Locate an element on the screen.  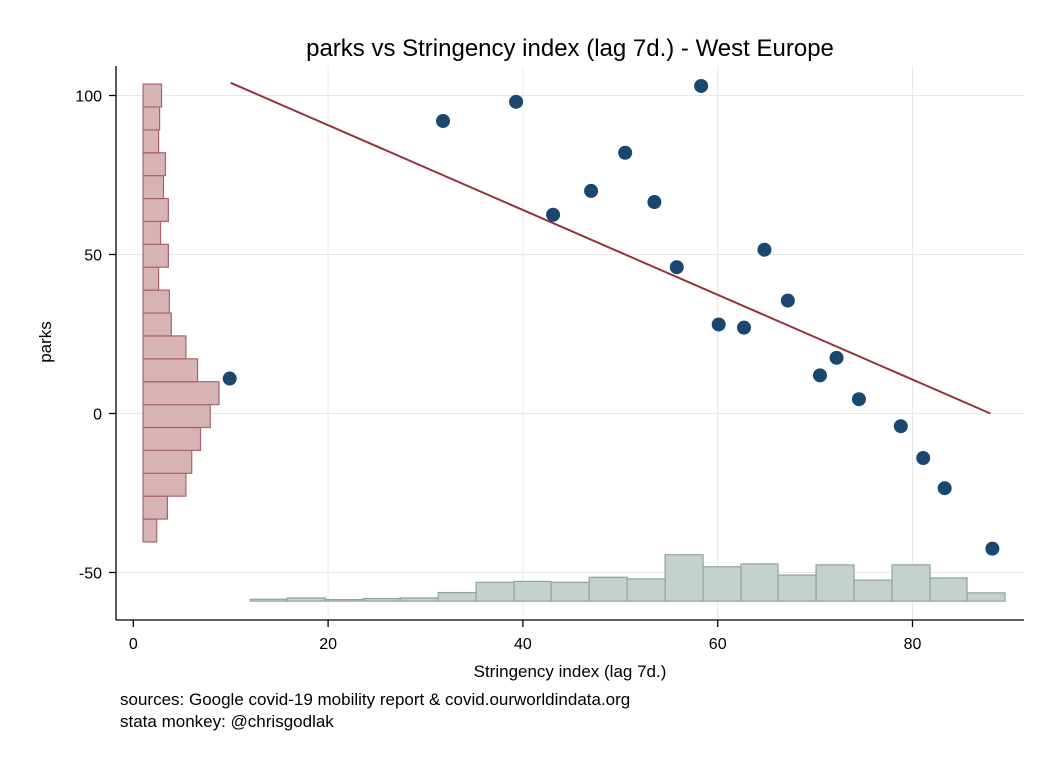
x-tick-label: 80 is located at coordinates (913, 644).